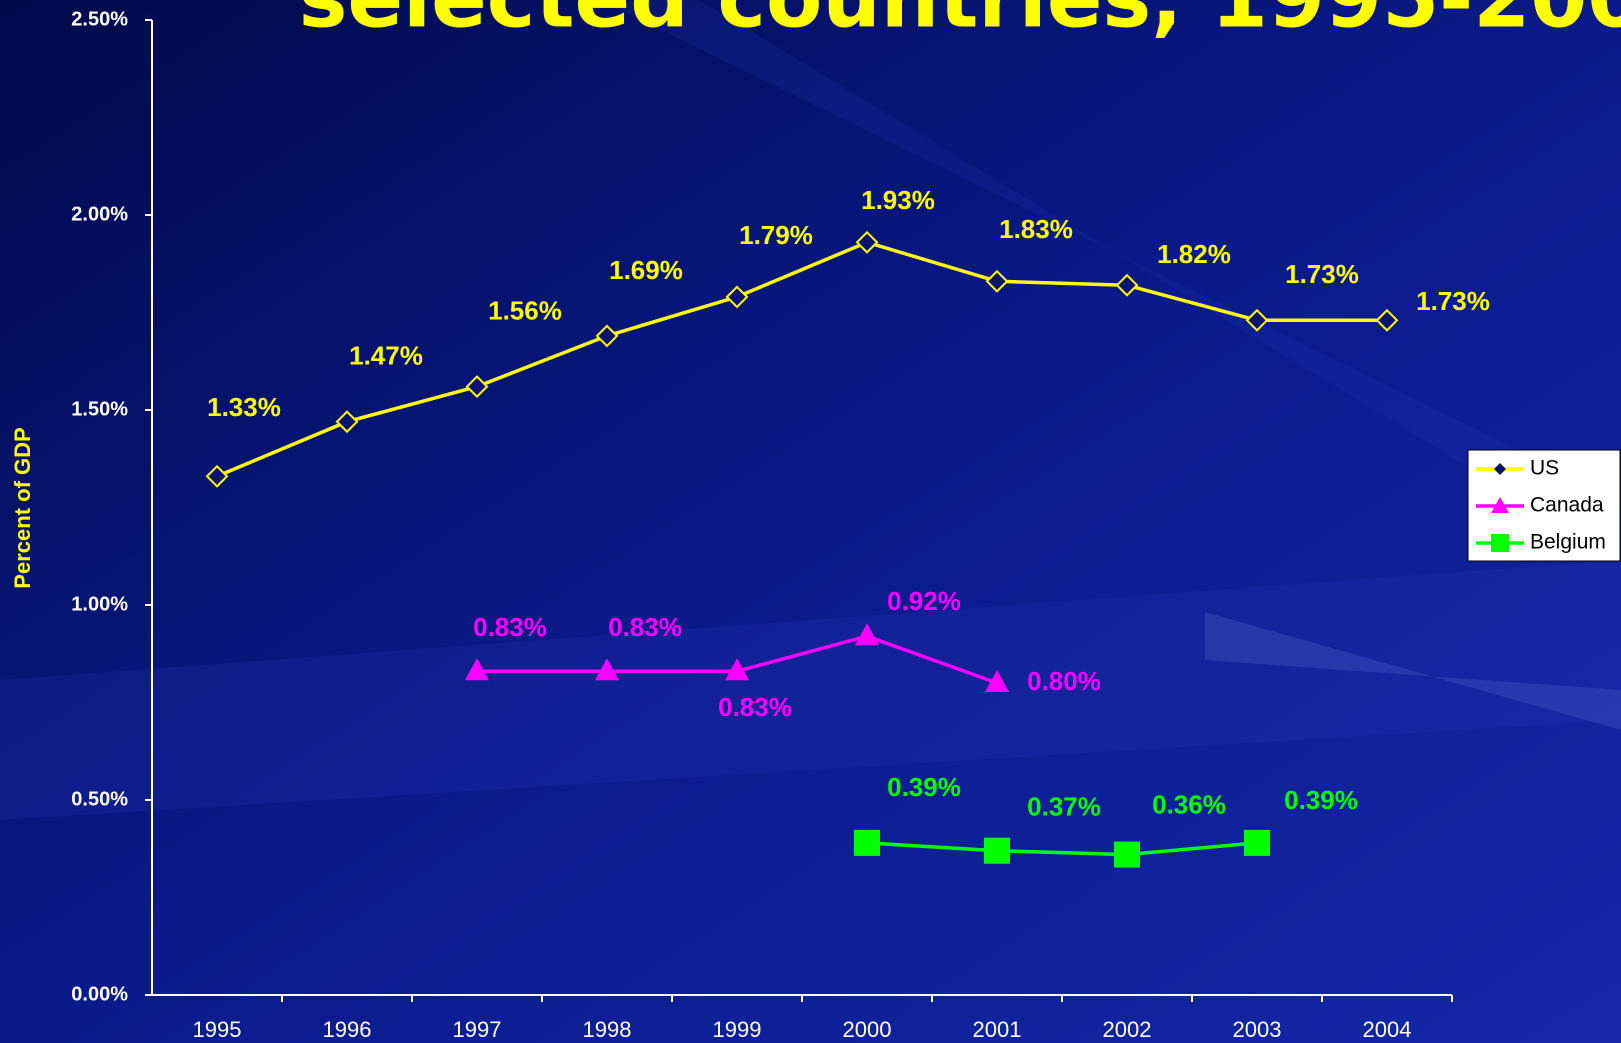  What do you see at coordinates (217, 1029) in the screenshot?
I see `x-tick-label: 1995` at bounding box center [217, 1029].